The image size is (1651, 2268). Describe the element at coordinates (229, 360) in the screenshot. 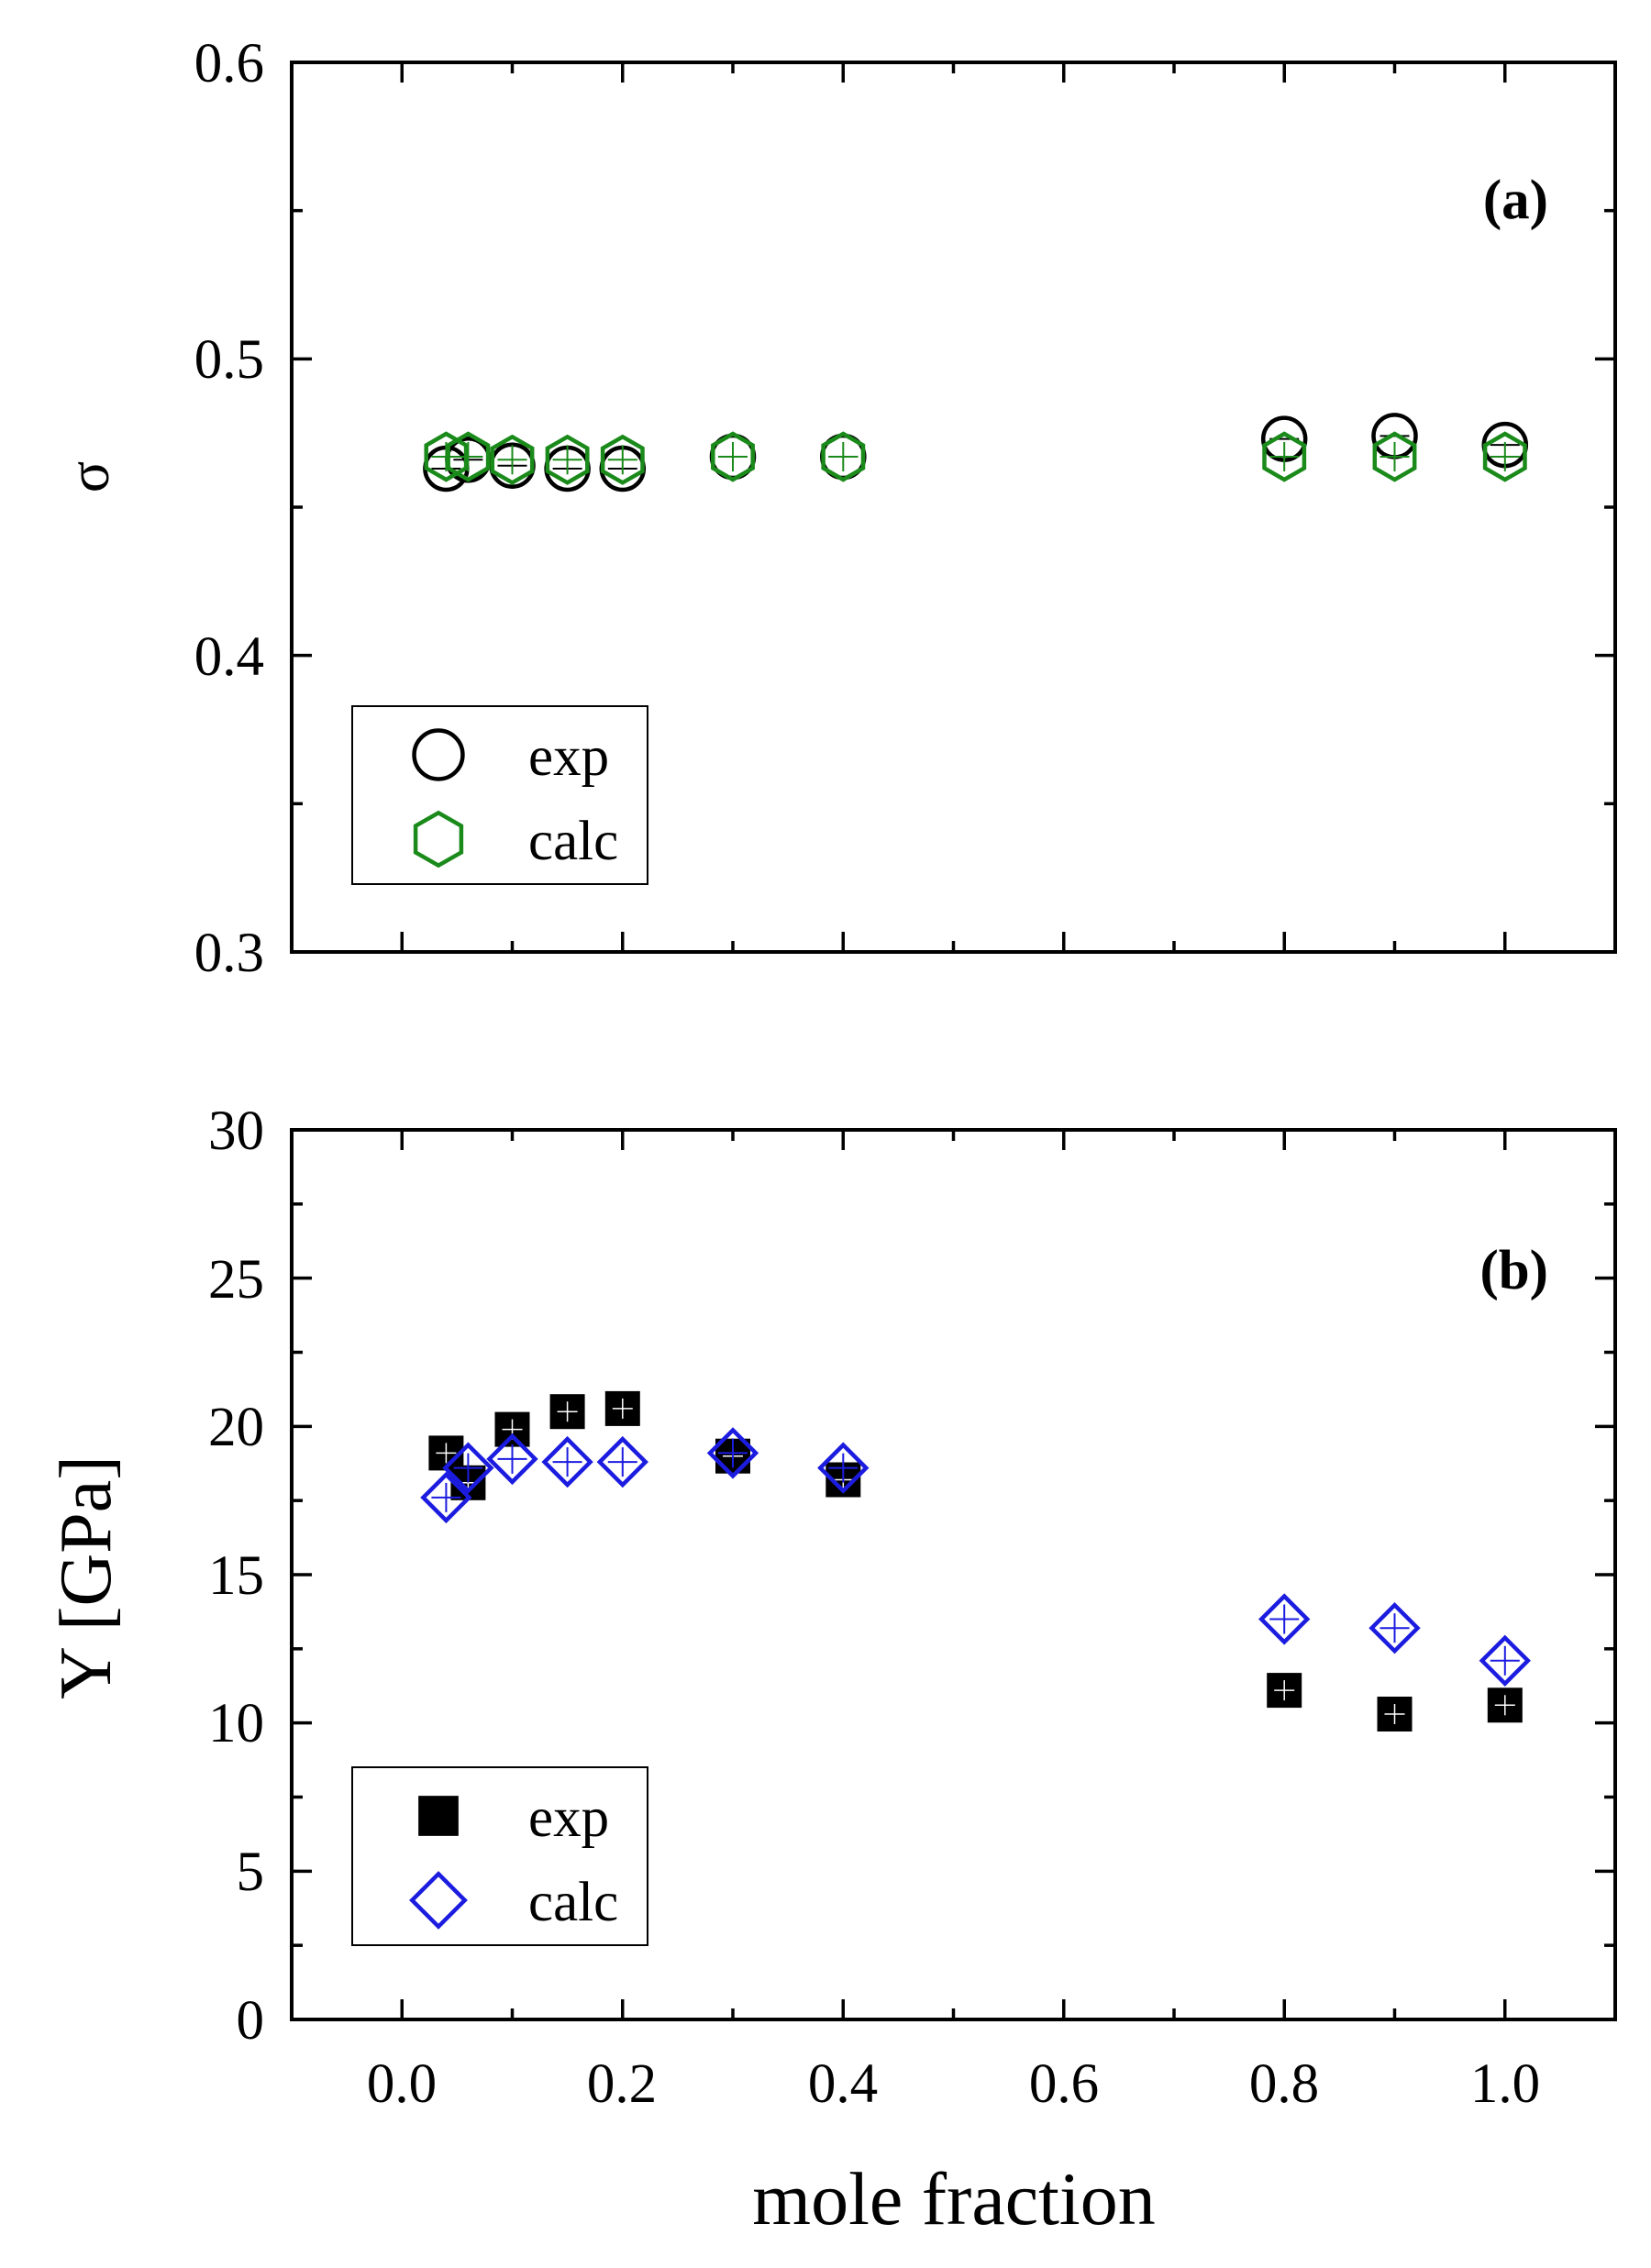

I see `panel-a-ytick-label: 0.5` at that location.